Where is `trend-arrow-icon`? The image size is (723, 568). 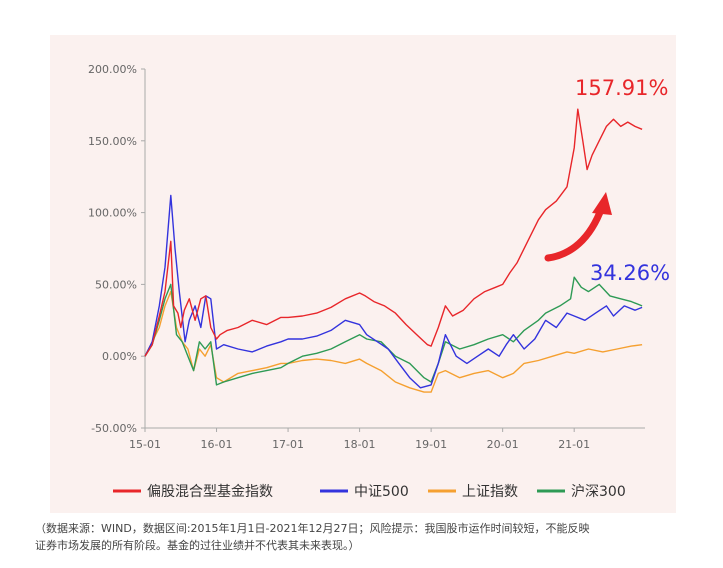
trend-arrow-icon is located at coordinates (575, 232).